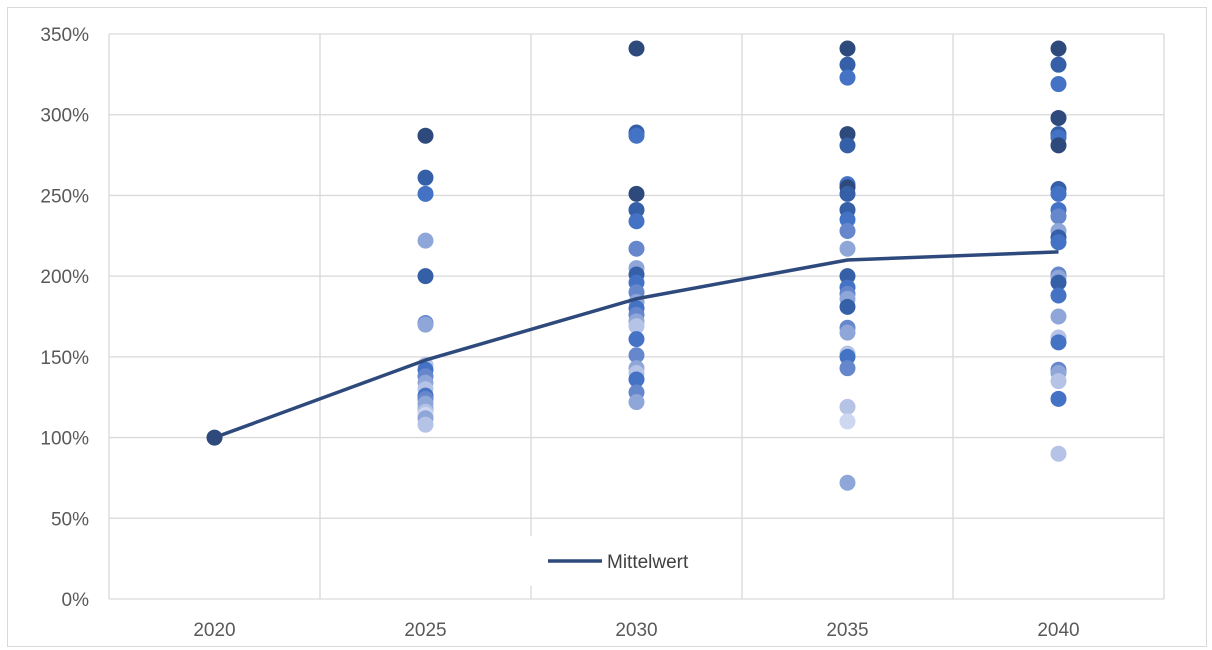 This screenshot has width=1212, height=650. I want to click on y-axis-ticks: 0% 50% 100% 150% 200% 250% 300% 350%, so click(64, 318).